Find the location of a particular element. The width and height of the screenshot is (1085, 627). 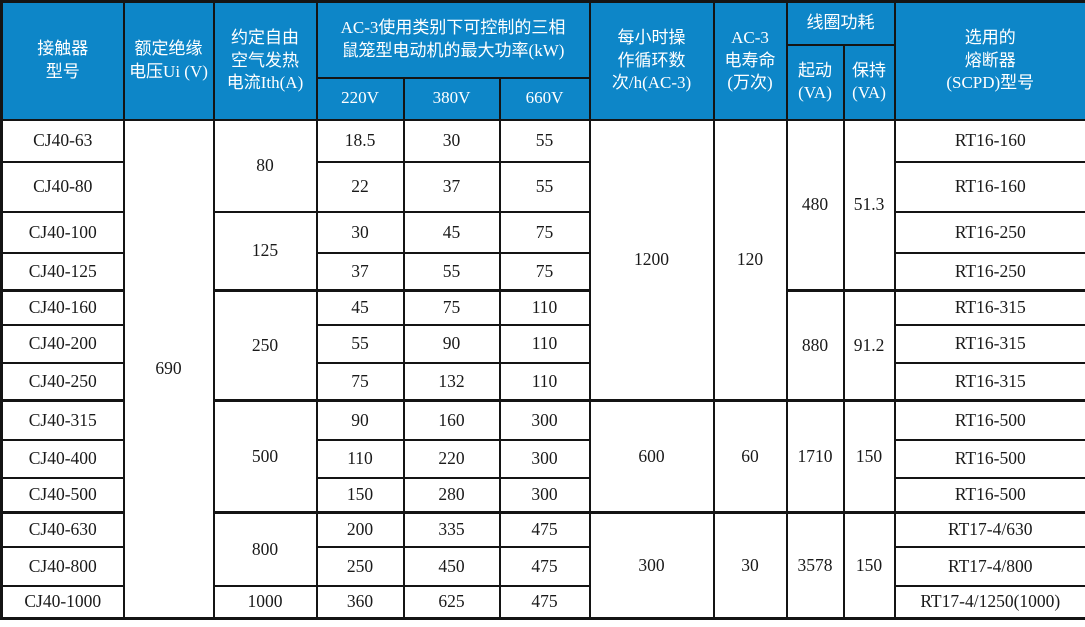

cell-thermal-current: 1000 is located at coordinates (265, 602).